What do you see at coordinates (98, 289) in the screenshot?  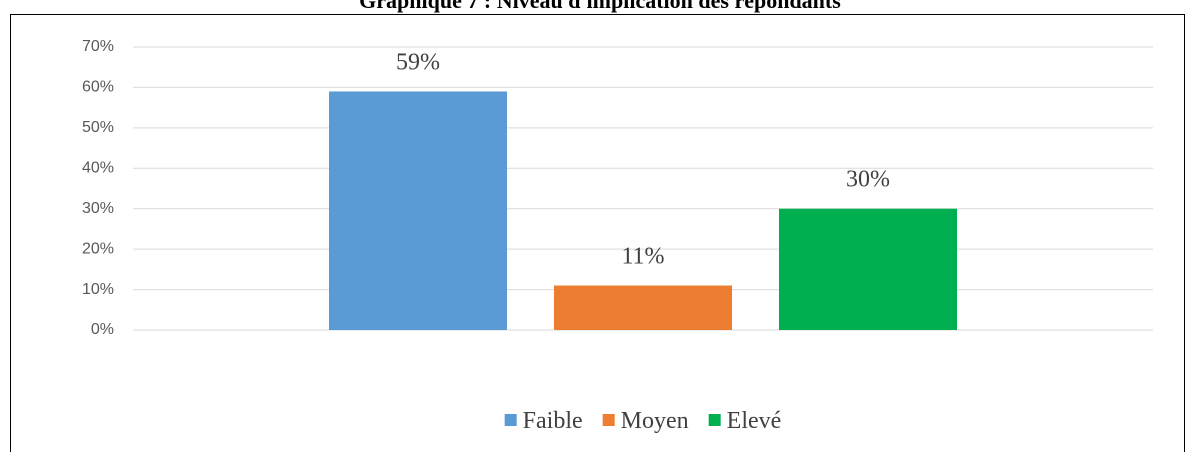 I see `y-tick-label: 10%` at bounding box center [98, 289].